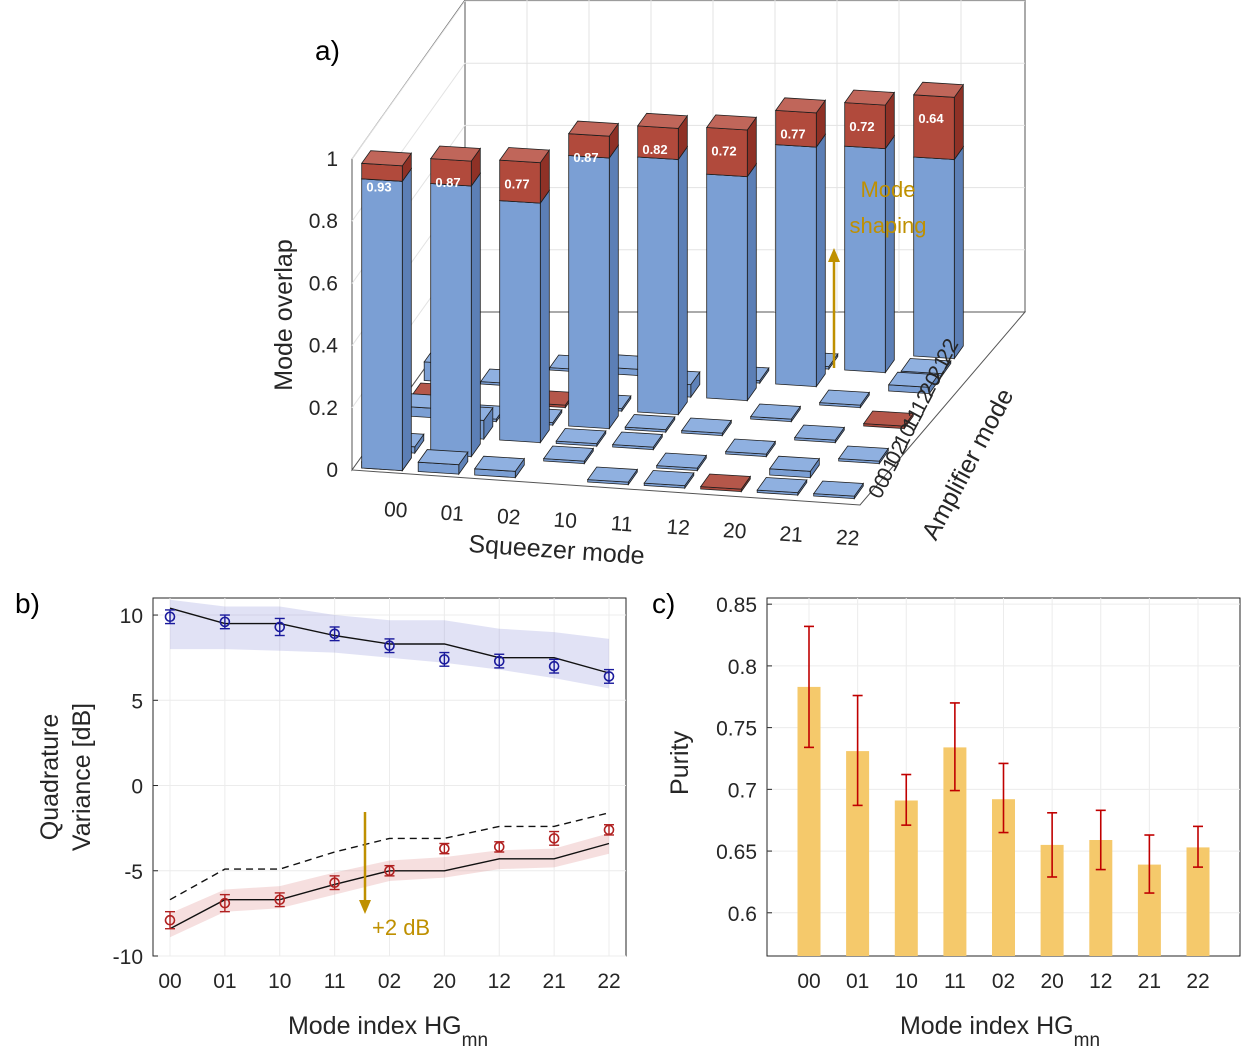 The height and width of the screenshot is (1051, 1245). What do you see at coordinates (335, 981) in the screenshot?
I see `x-tick-label: 11` at bounding box center [335, 981].